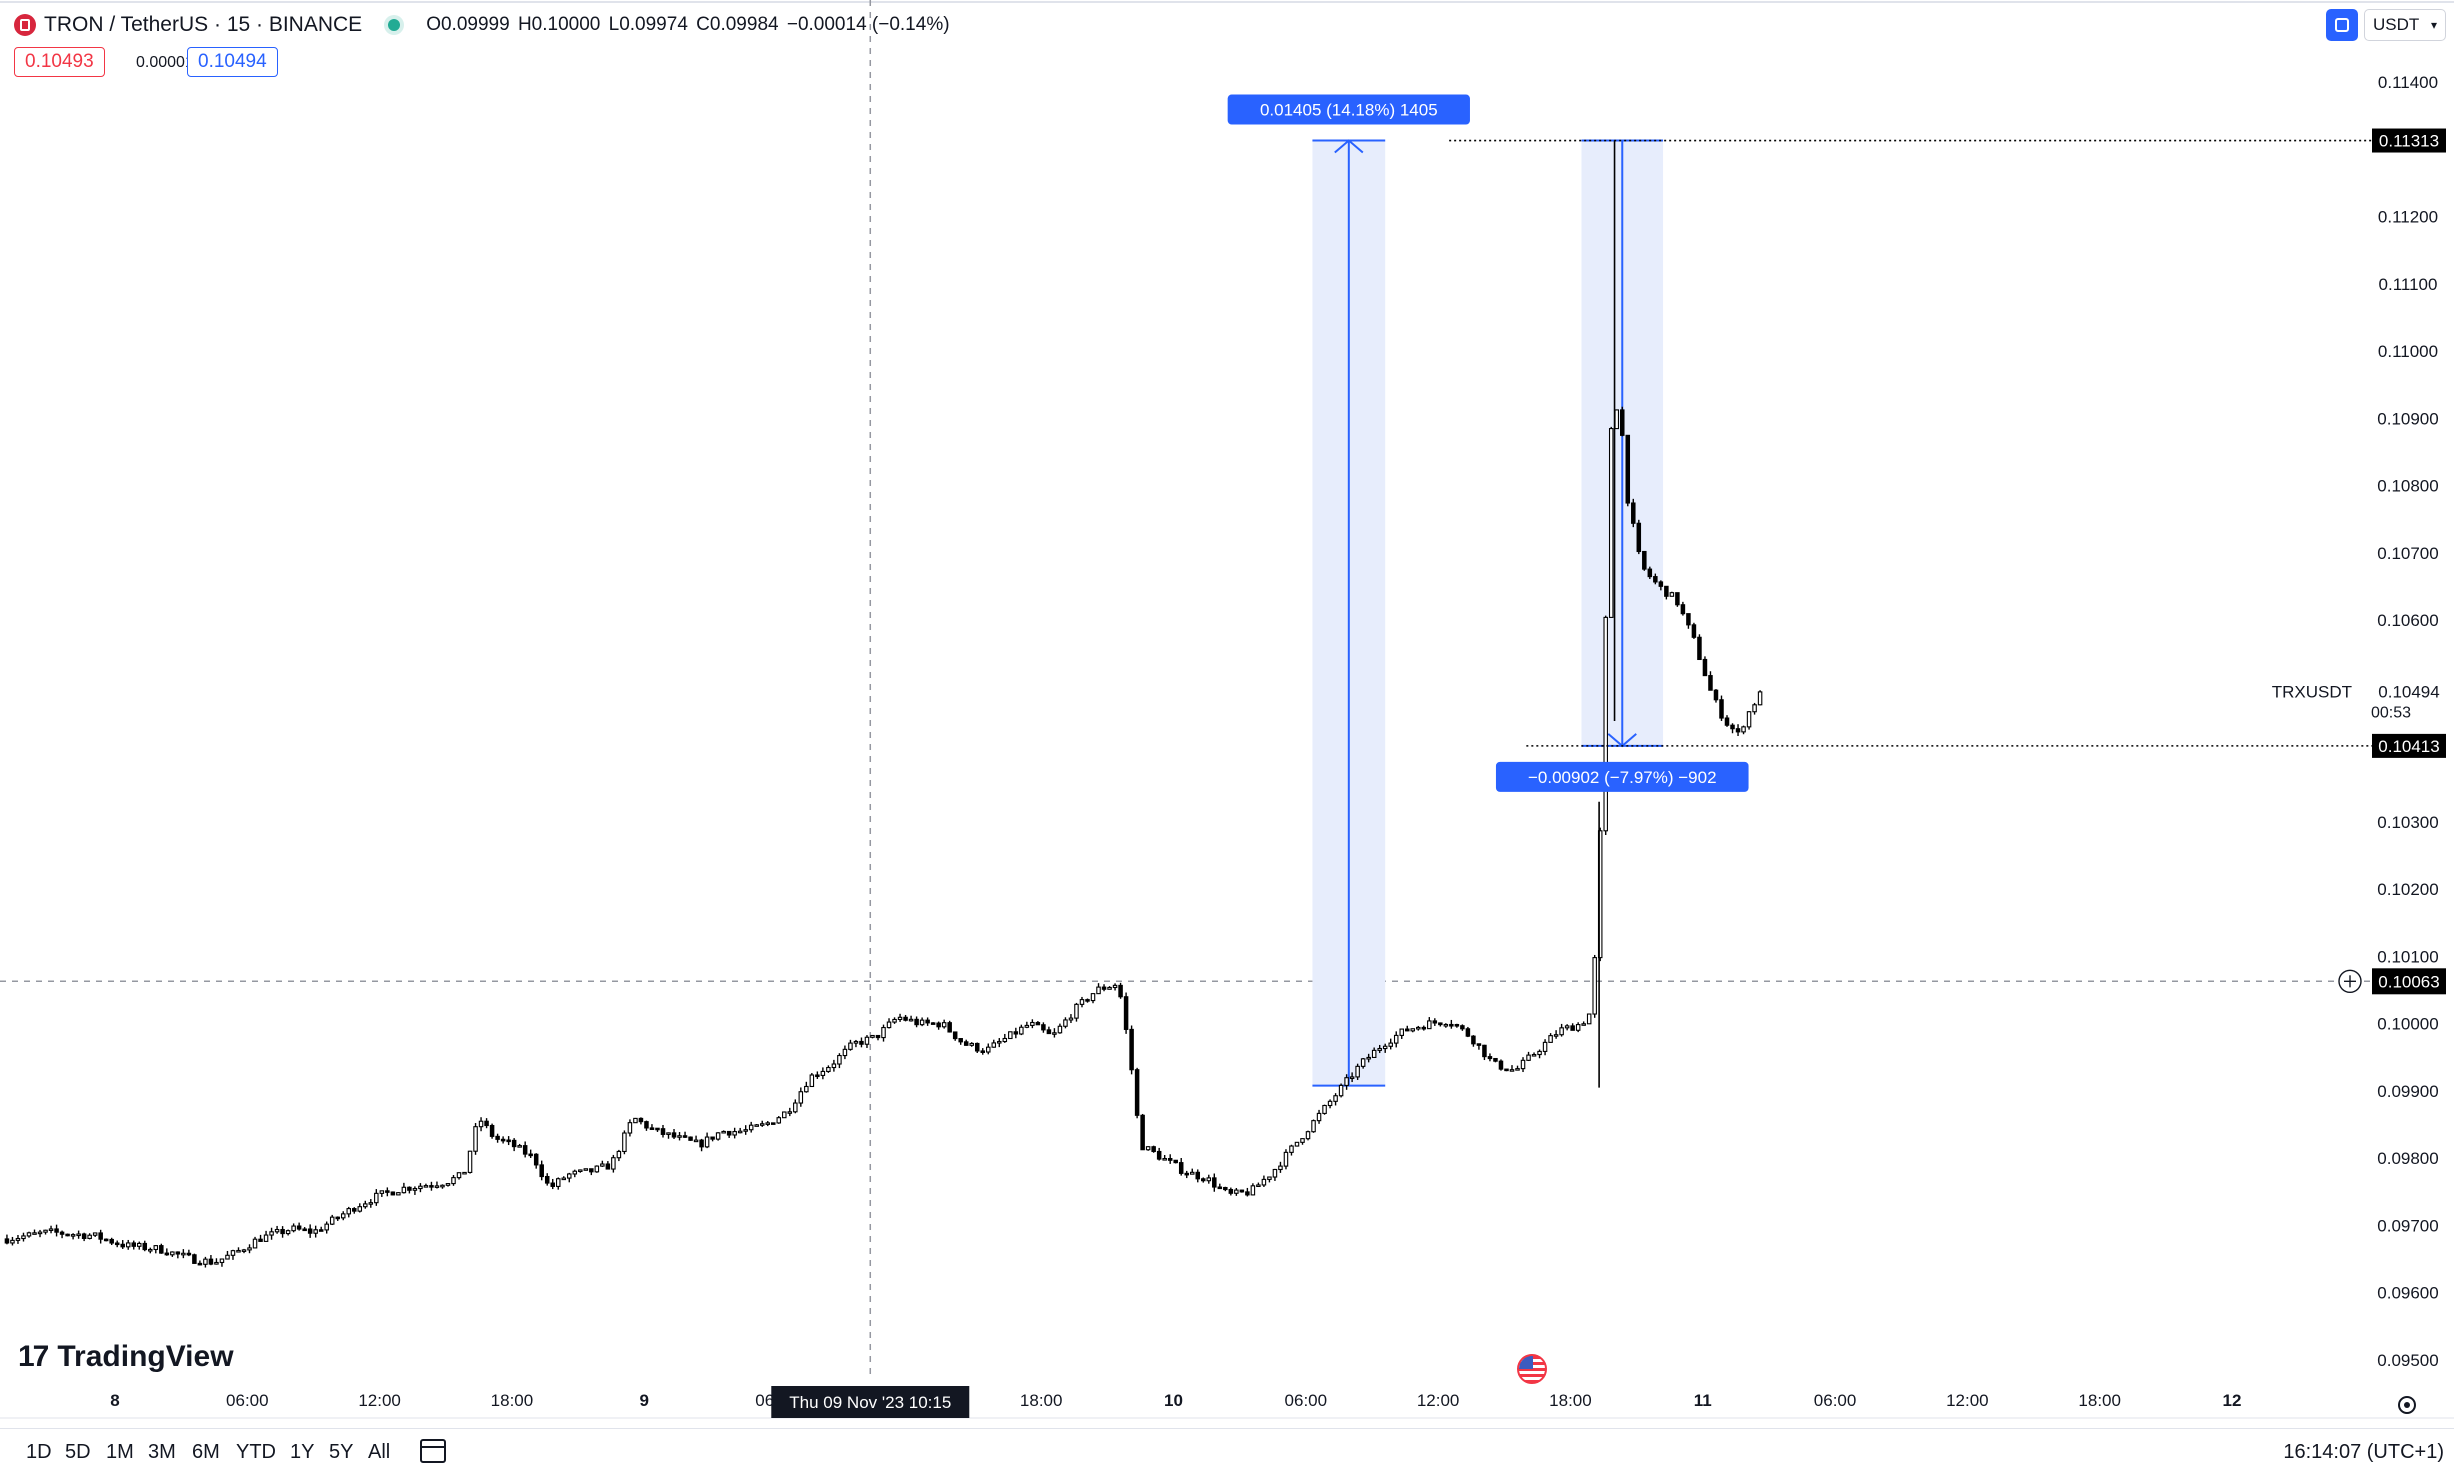 The height and width of the screenshot is (1475, 2454). I want to click on currency-select: USDT ▾, so click(2405, 25).